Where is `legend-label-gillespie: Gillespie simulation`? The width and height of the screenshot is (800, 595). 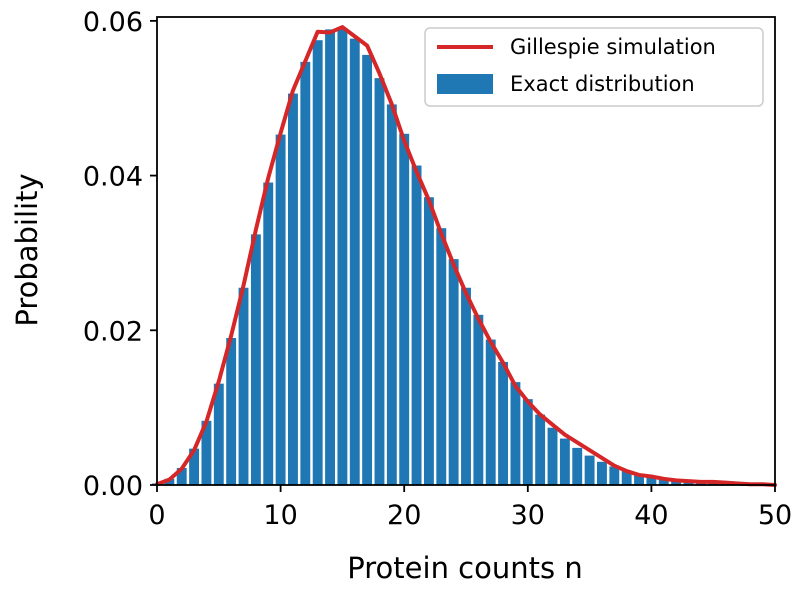
legend-label-gillespie: Gillespie simulation is located at coordinates (613, 47).